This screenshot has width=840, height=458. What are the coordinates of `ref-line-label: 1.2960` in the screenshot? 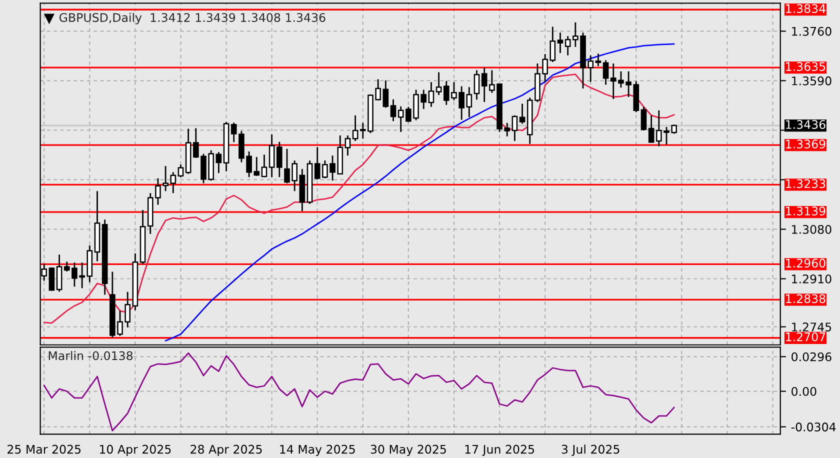 It's located at (806, 263).